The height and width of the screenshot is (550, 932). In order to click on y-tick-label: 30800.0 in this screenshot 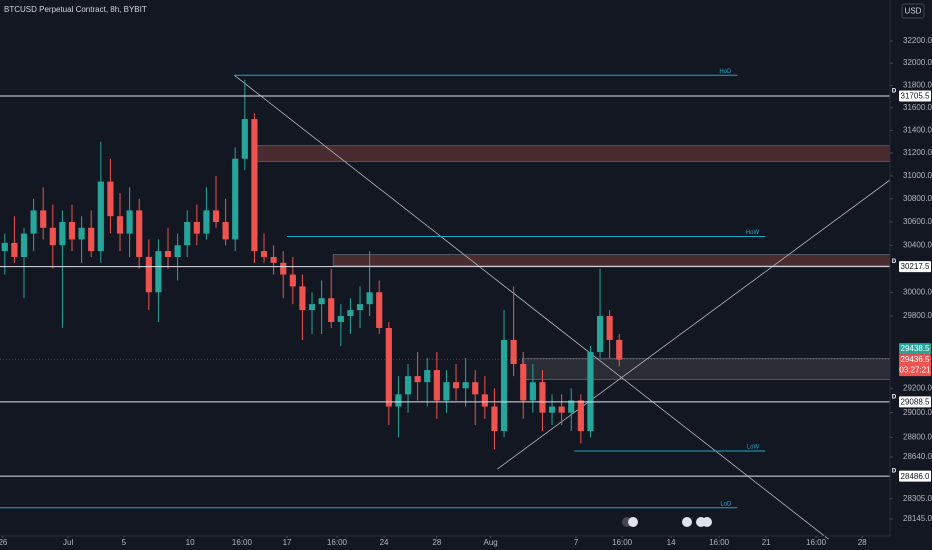, I will do `click(917, 198)`.